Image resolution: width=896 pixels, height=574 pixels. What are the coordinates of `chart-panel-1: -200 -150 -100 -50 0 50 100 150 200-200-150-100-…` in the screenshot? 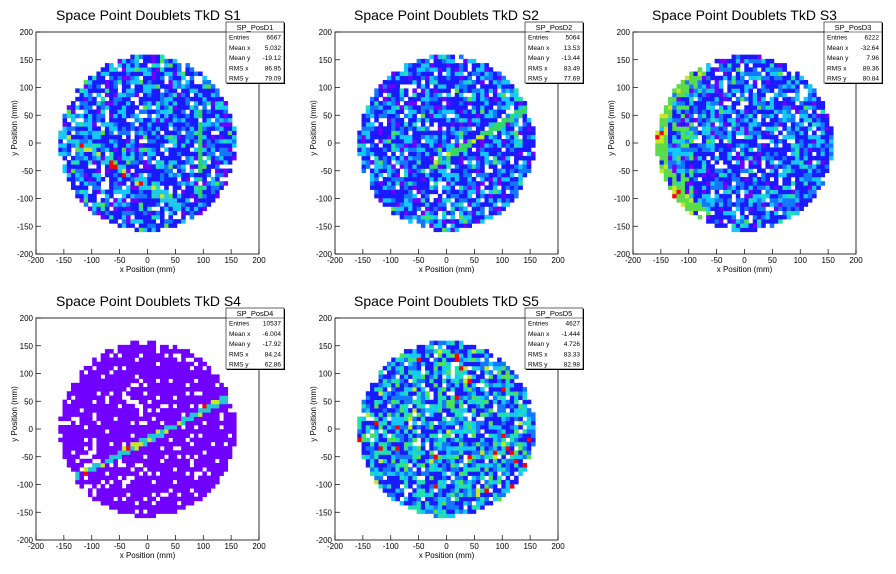 It's located at (147, 140).